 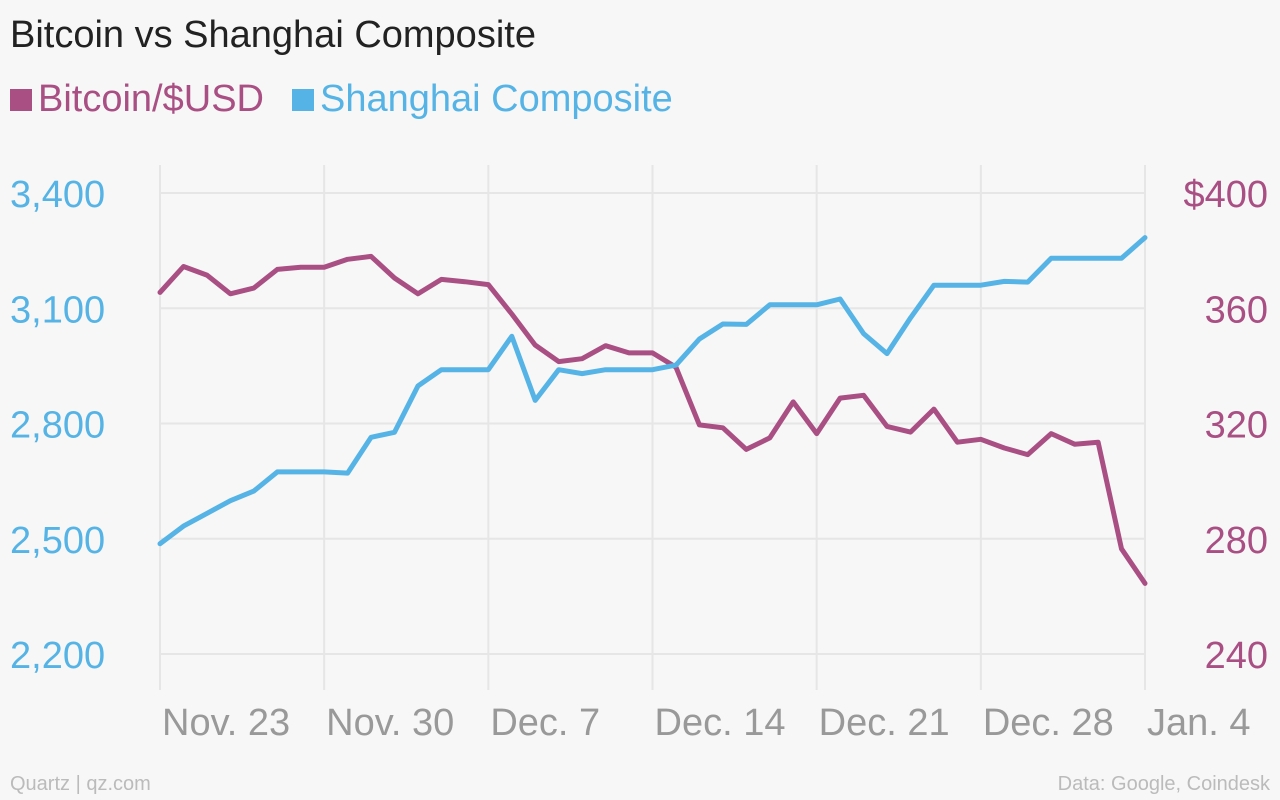 I want to click on legend: Bitcoin/$USD Shanghai Composite, so click(x=341, y=99).